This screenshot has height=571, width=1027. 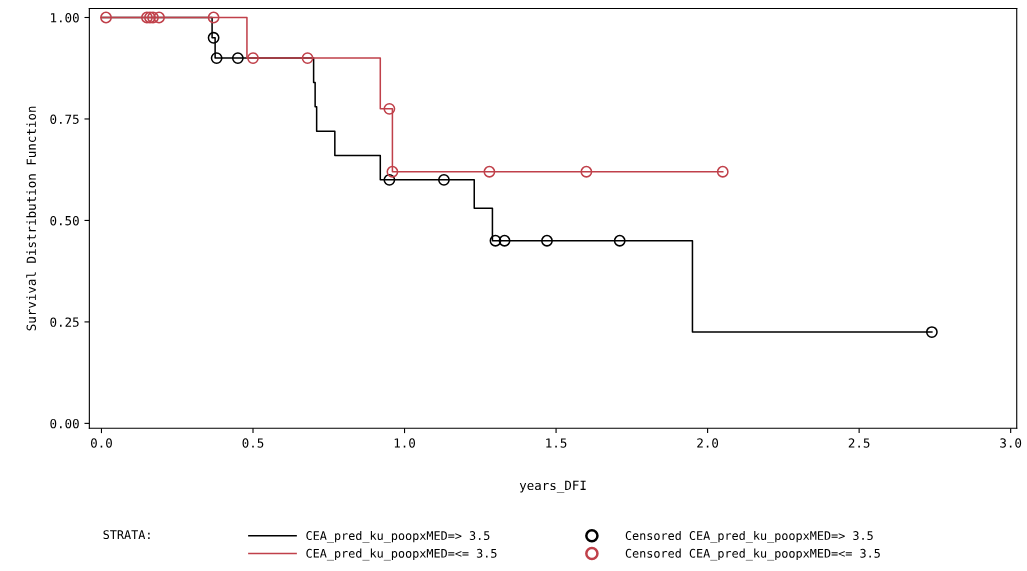 I want to click on y-tick-label: 0.50, so click(x=64, y=220).